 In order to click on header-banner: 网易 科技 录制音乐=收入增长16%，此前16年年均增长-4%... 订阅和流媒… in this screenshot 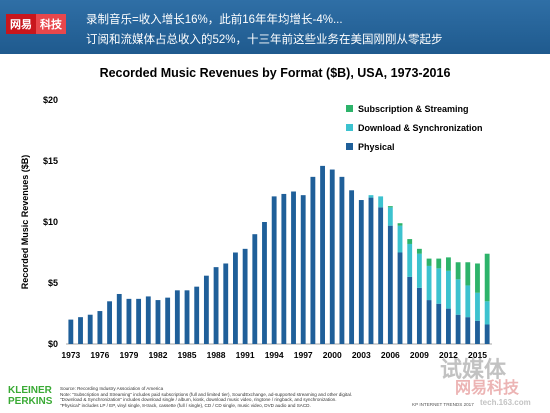, I will do `click(275, 27)`.